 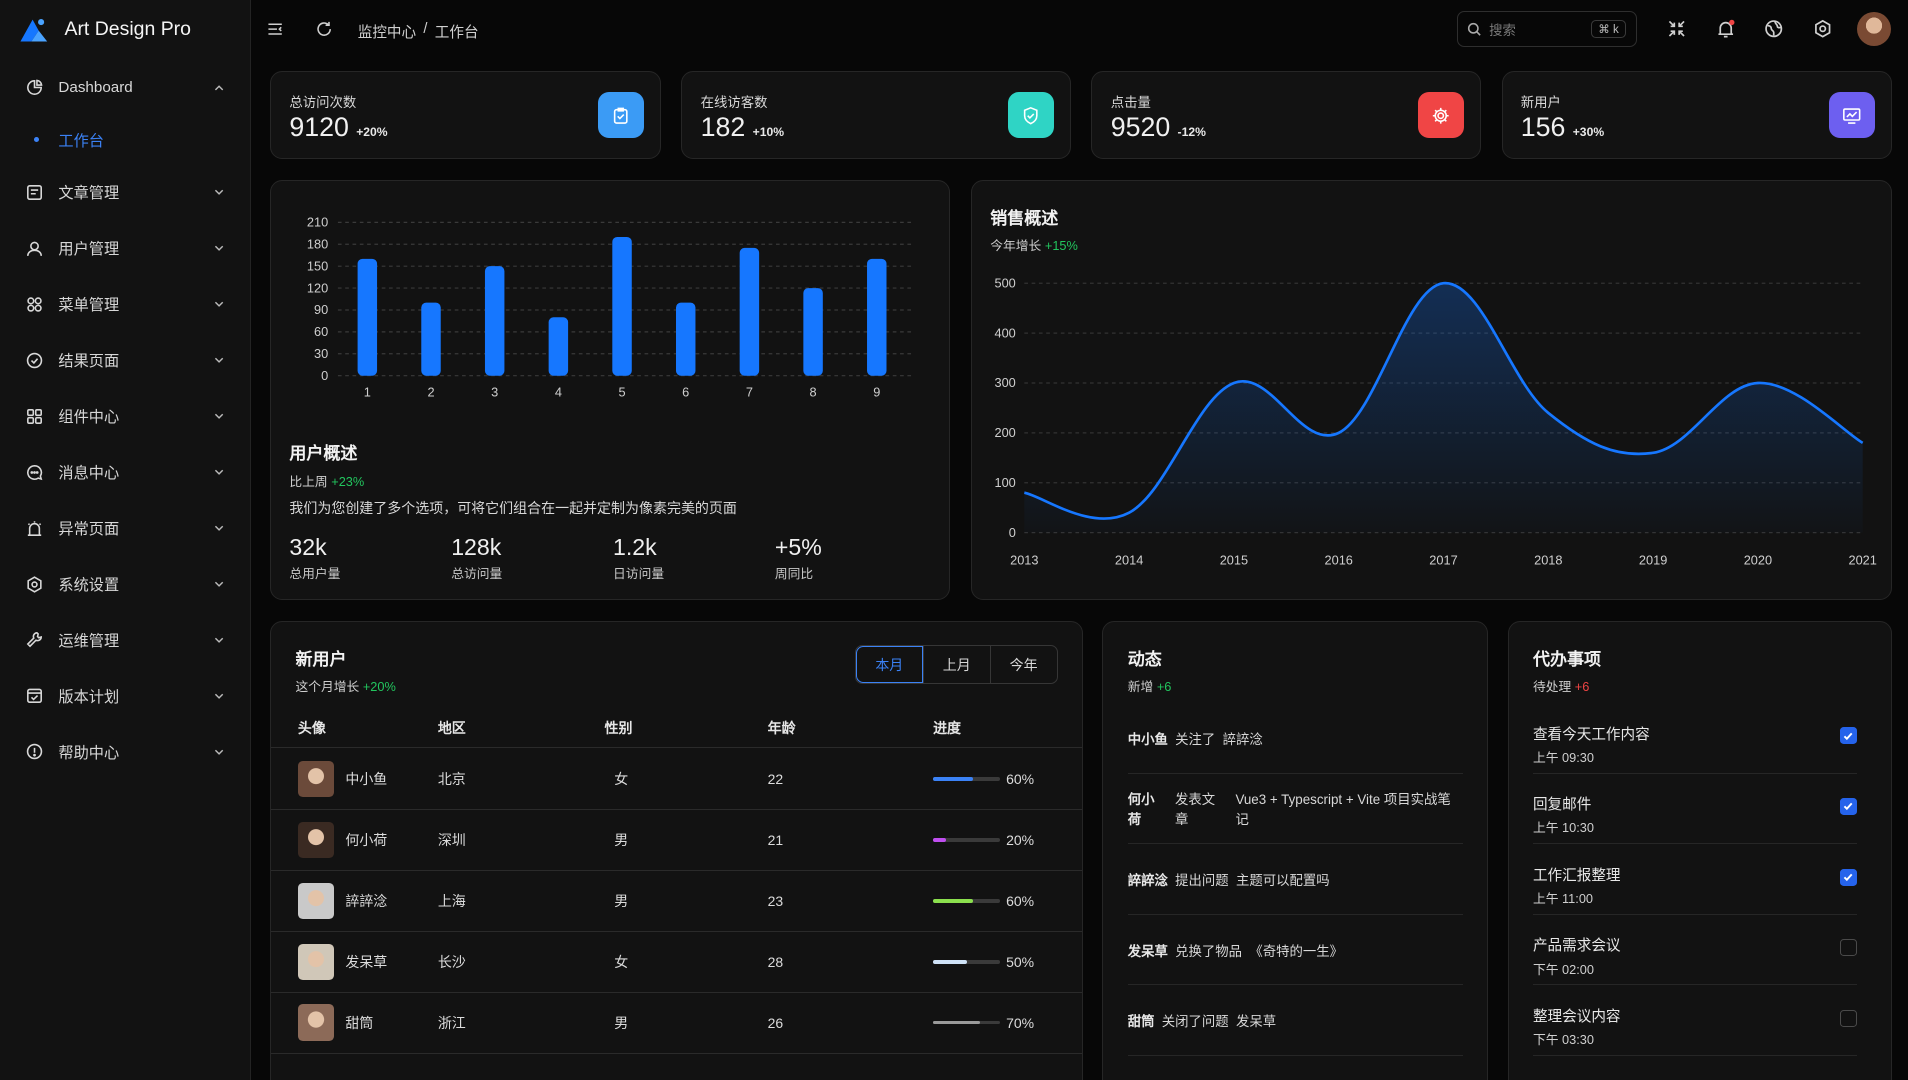 I want to click on activity-target: 发呆草, so click(x=1256, y=1022).